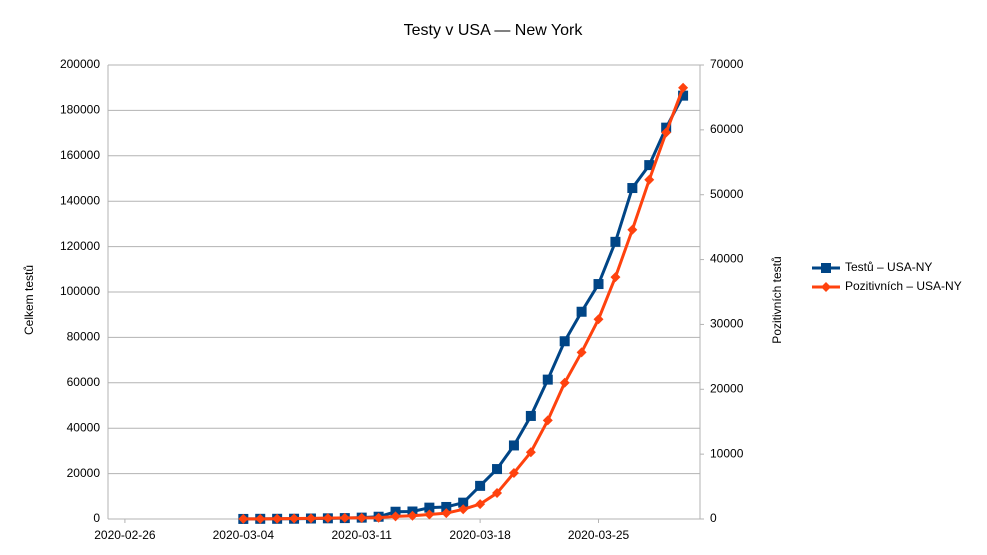 This screenshot has height=555, width=987. What do you see at coordinates (888, 267) in the screenshot?
I see `legend-label: Testů – USA-NY` at bounding box center [888, 267].